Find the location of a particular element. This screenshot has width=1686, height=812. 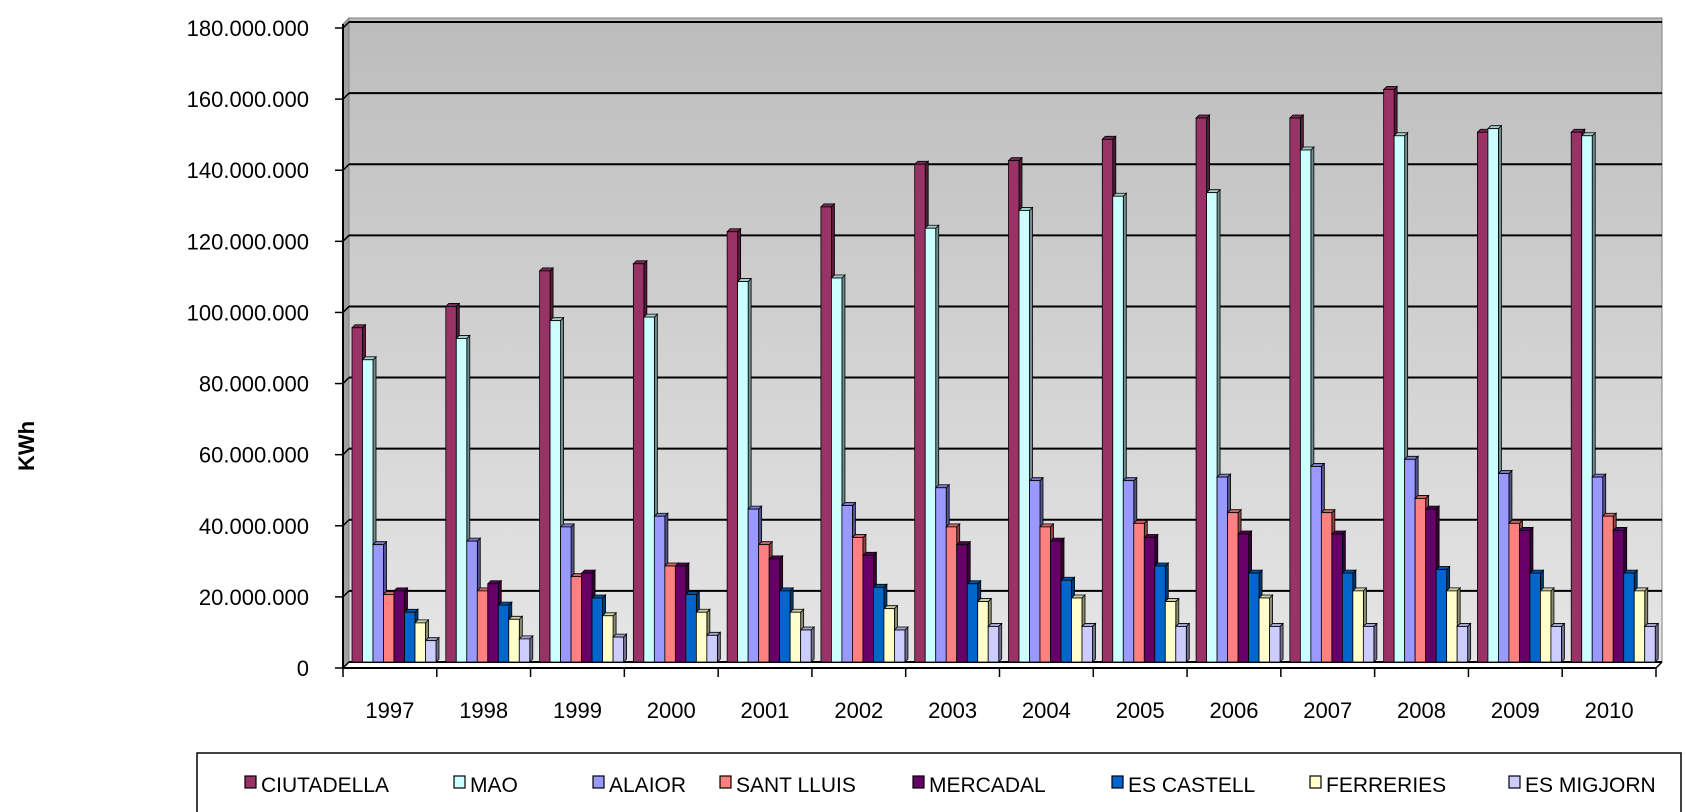

x-tick-label: 2000 is located at coordinates (671, 710).